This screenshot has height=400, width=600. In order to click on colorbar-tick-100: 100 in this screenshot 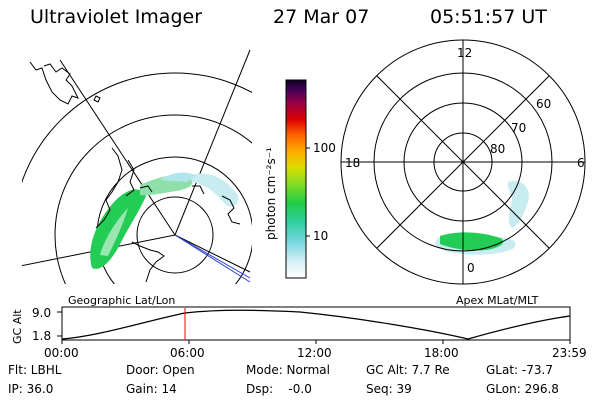, I will do `click(324, 148)`.